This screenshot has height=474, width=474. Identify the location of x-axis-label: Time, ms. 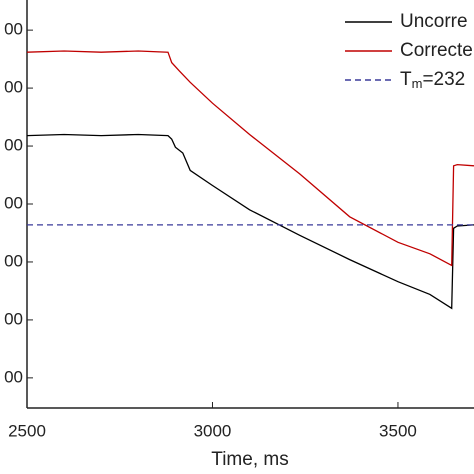
(249, 459).